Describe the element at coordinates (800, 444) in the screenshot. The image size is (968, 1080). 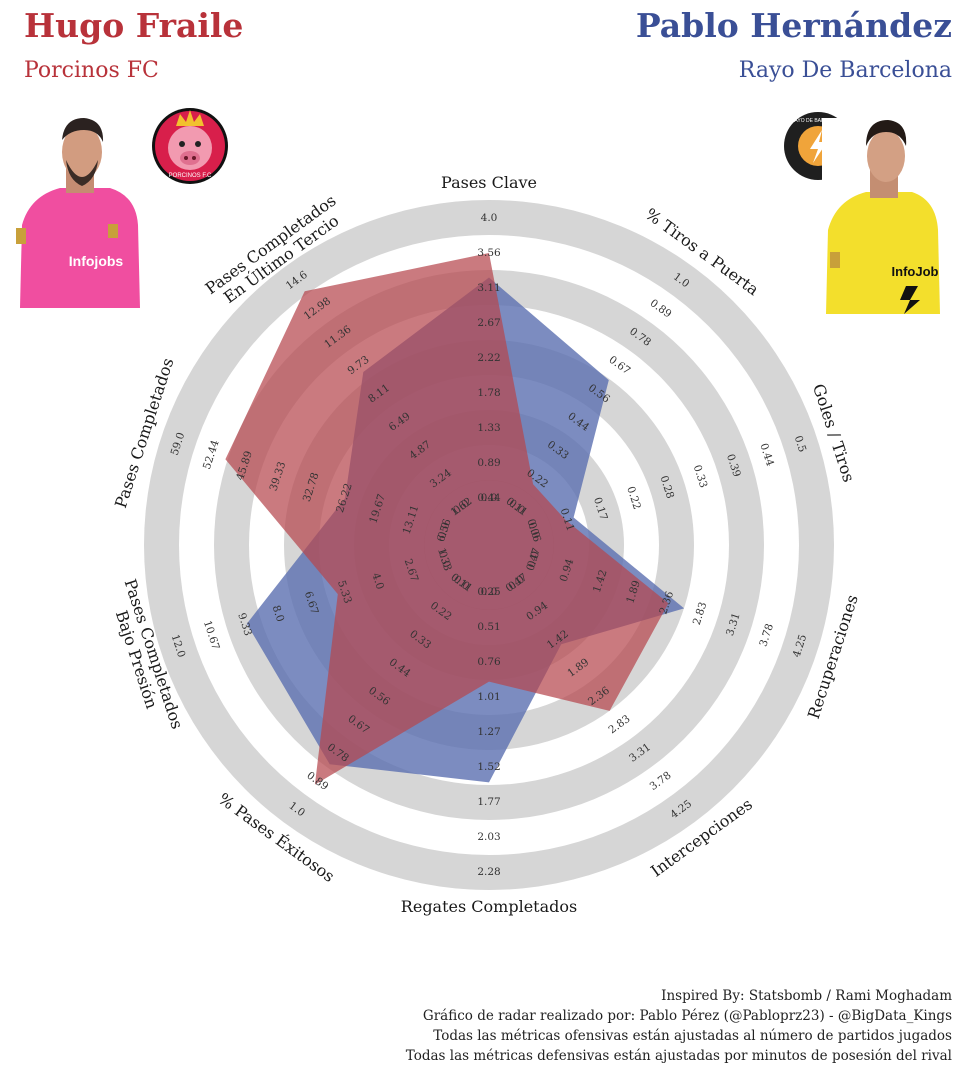
I see `tick-label: 0.5` at that location.